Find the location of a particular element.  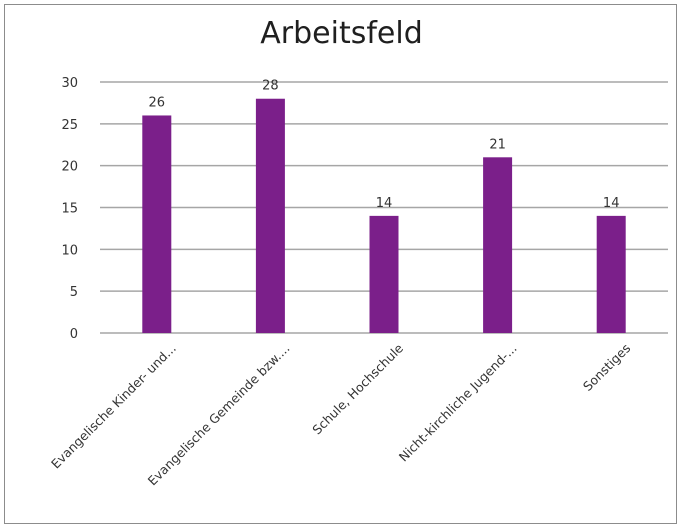

y-tick-label: 30 is located at coordinates (69, 83).